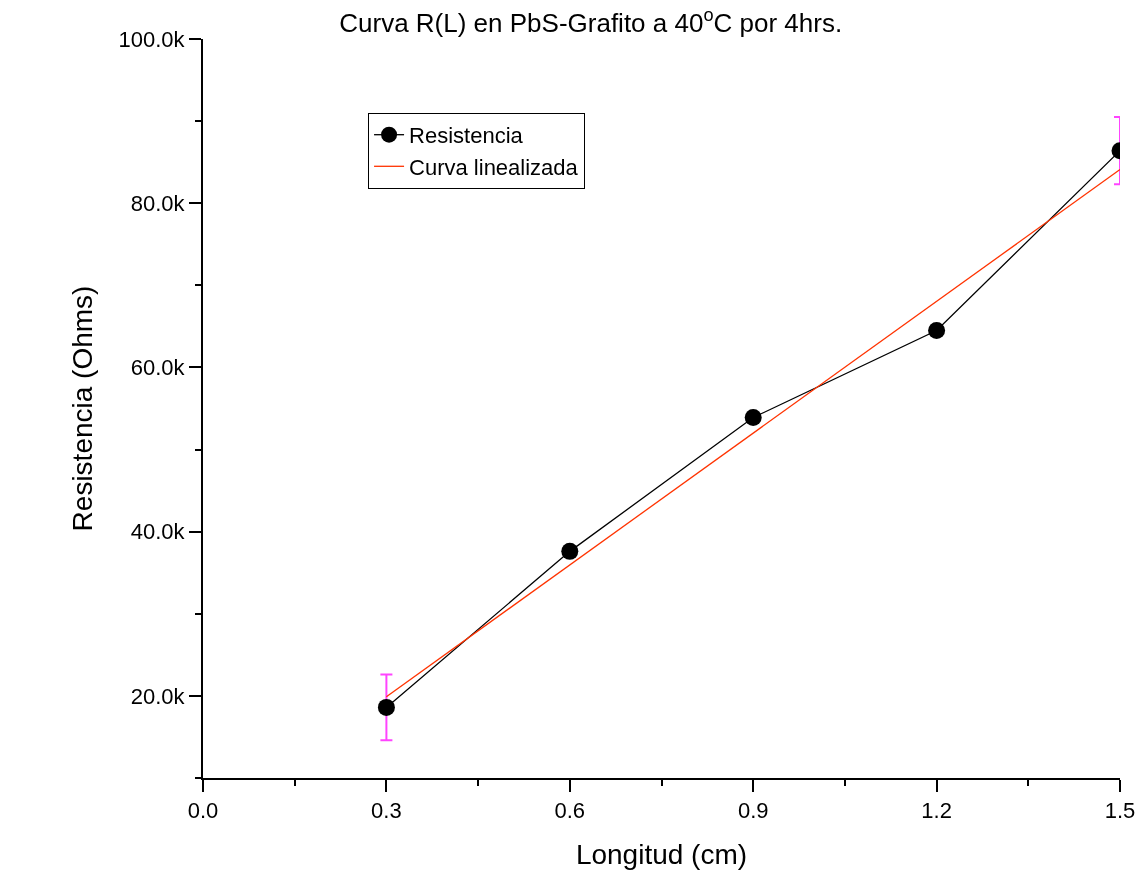 This screenshot has width=1147, height=890. I want to click on y-tick-label: 40.0k, so click(158, 532).